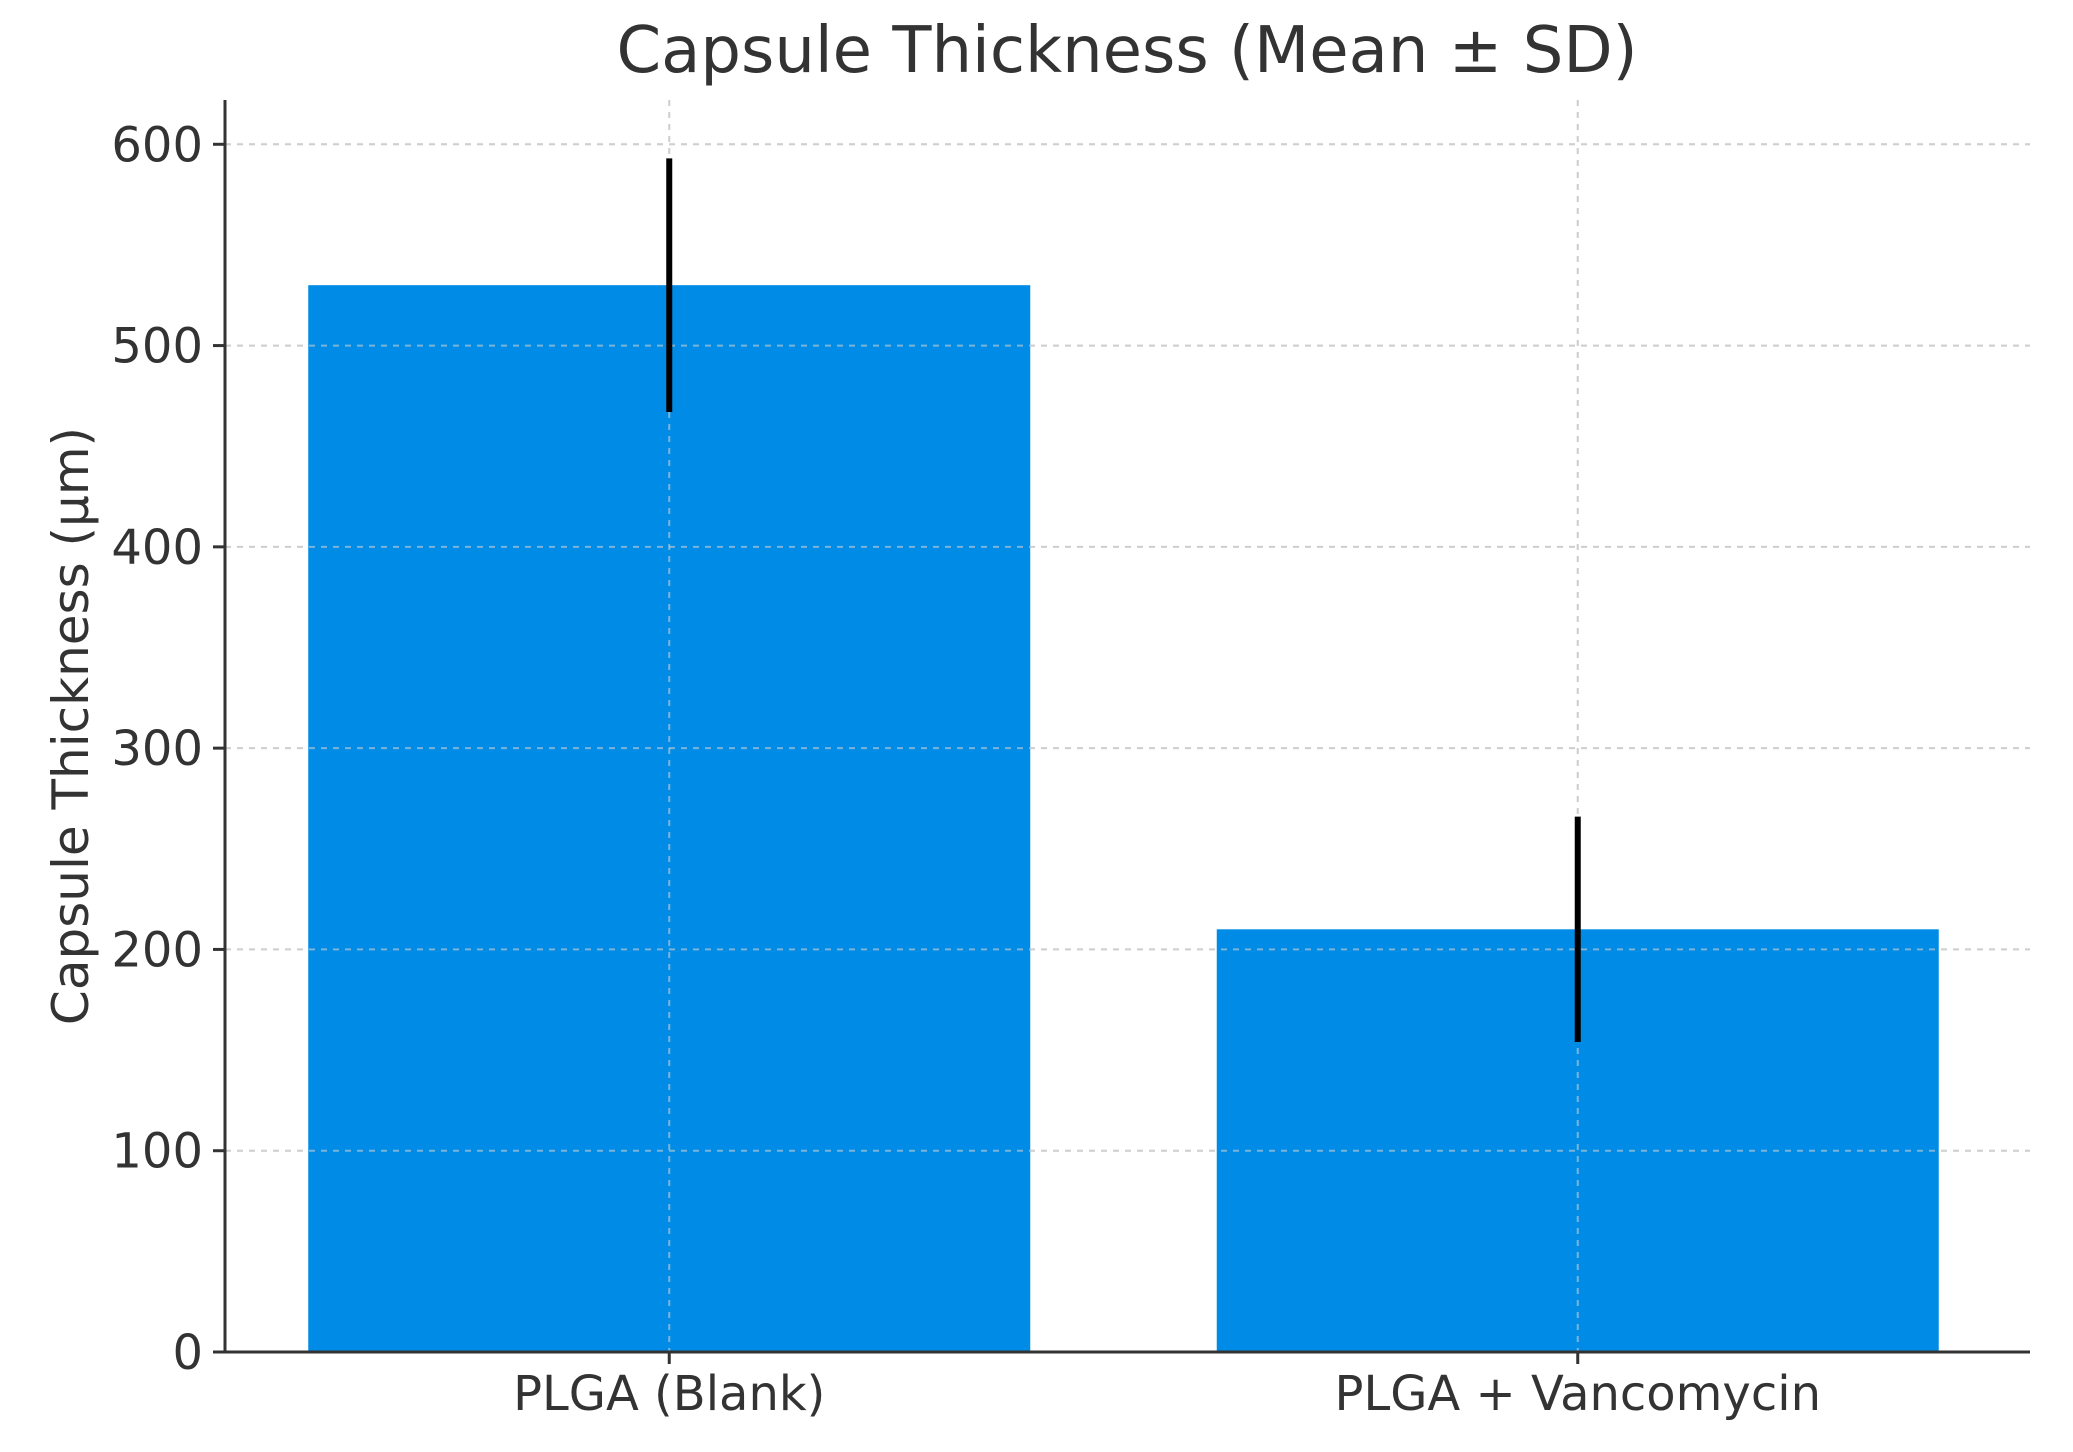  I want to click on x-tick-label: PLGA (Blank), so click(669, 1394).